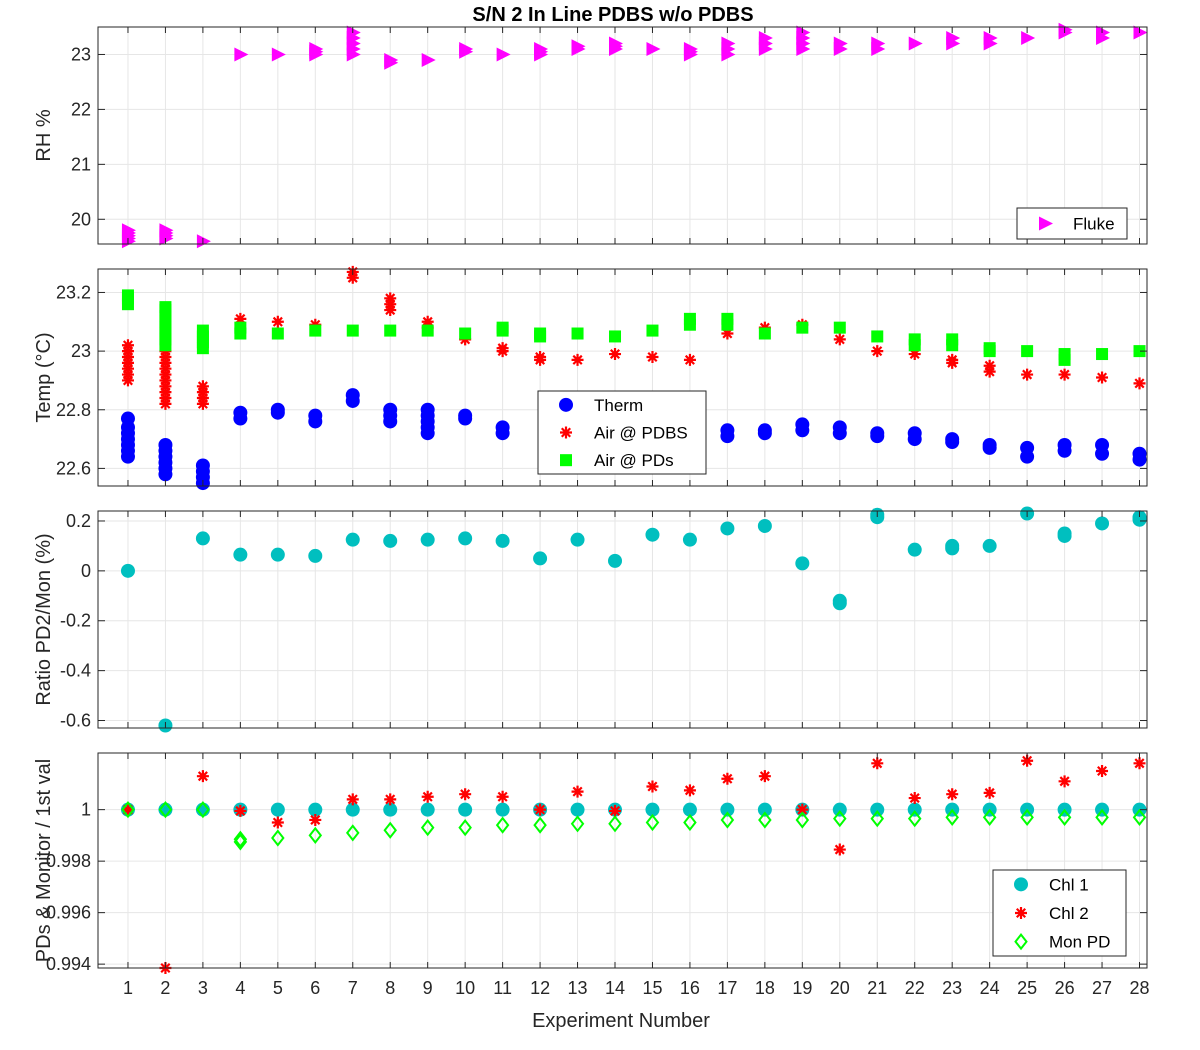 Image resolution: width=1200 pixels, height=1050 pixels. Describe the element at coordinates (615, 988) in the screenshot. I see `x-tick-label: 14` at that location.